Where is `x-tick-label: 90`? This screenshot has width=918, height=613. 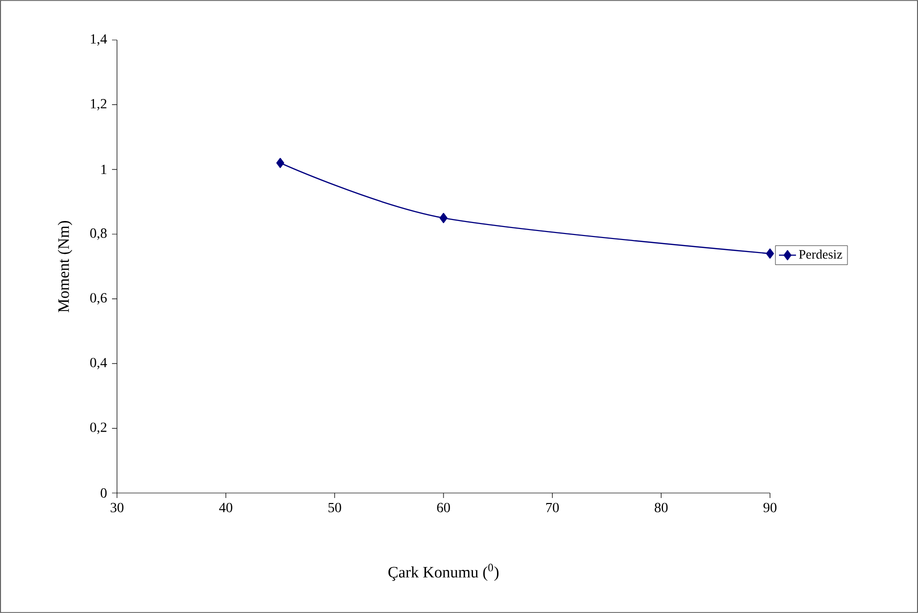
x-tick-label: 90 is located at coordinates (769, 507).